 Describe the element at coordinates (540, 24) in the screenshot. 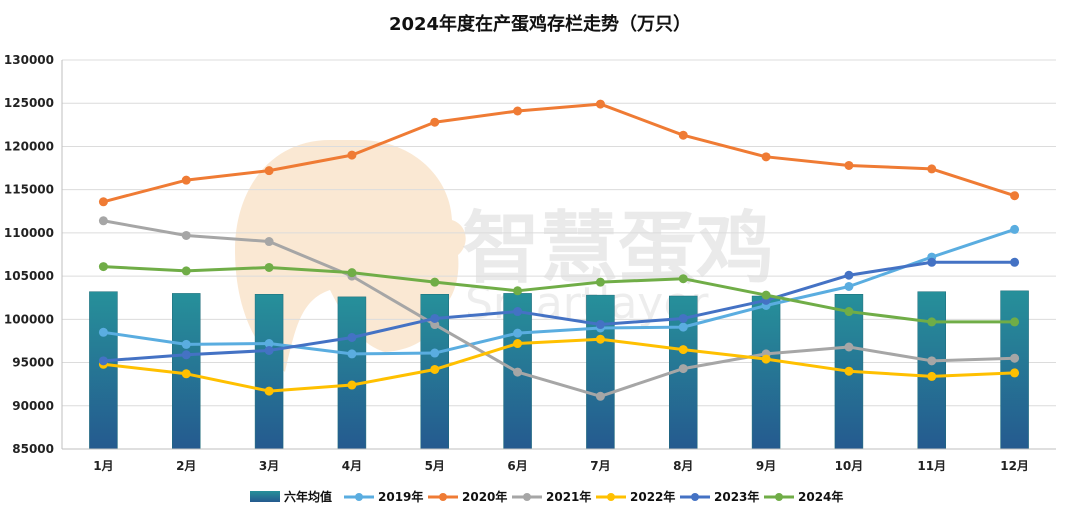

I see `chart-title: 2024年度在产蛋鸡存栏走势（万只）` at that location.